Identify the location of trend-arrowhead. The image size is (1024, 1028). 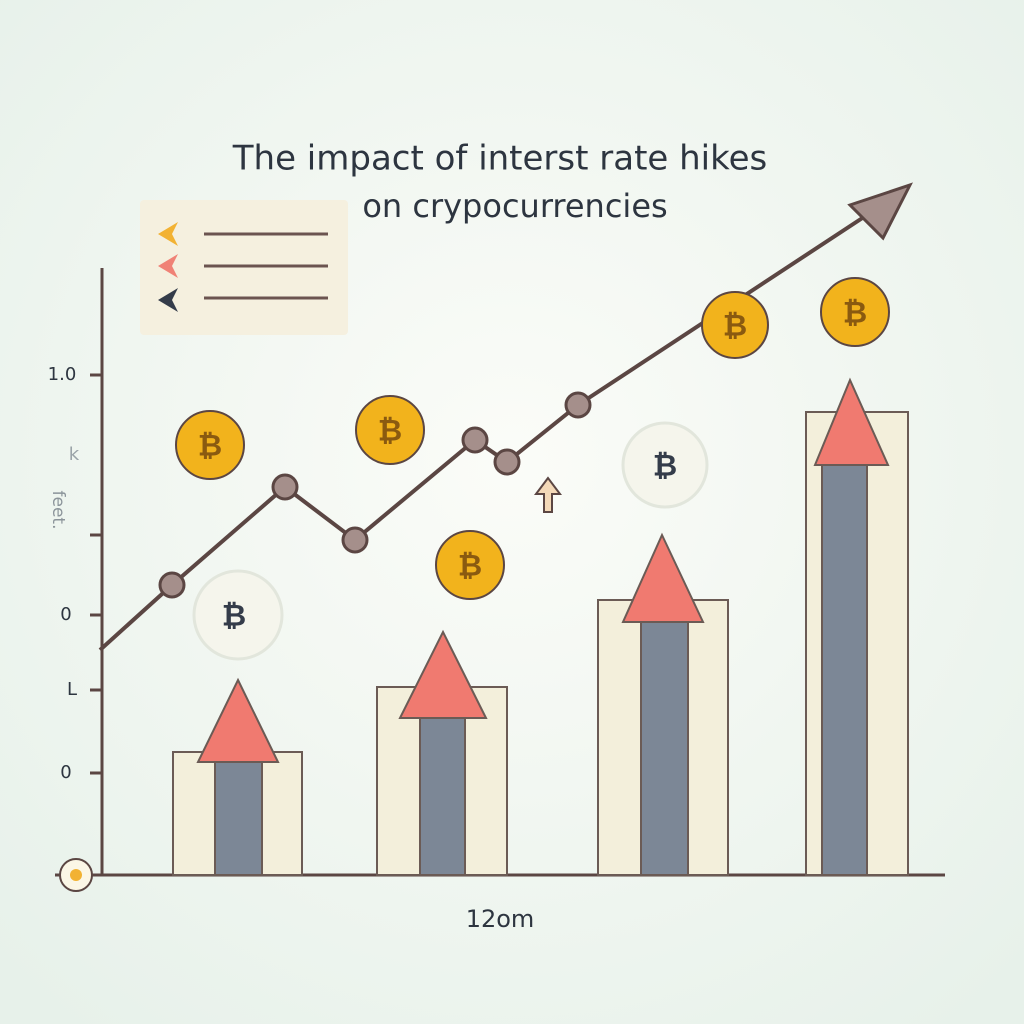
(880, 211).